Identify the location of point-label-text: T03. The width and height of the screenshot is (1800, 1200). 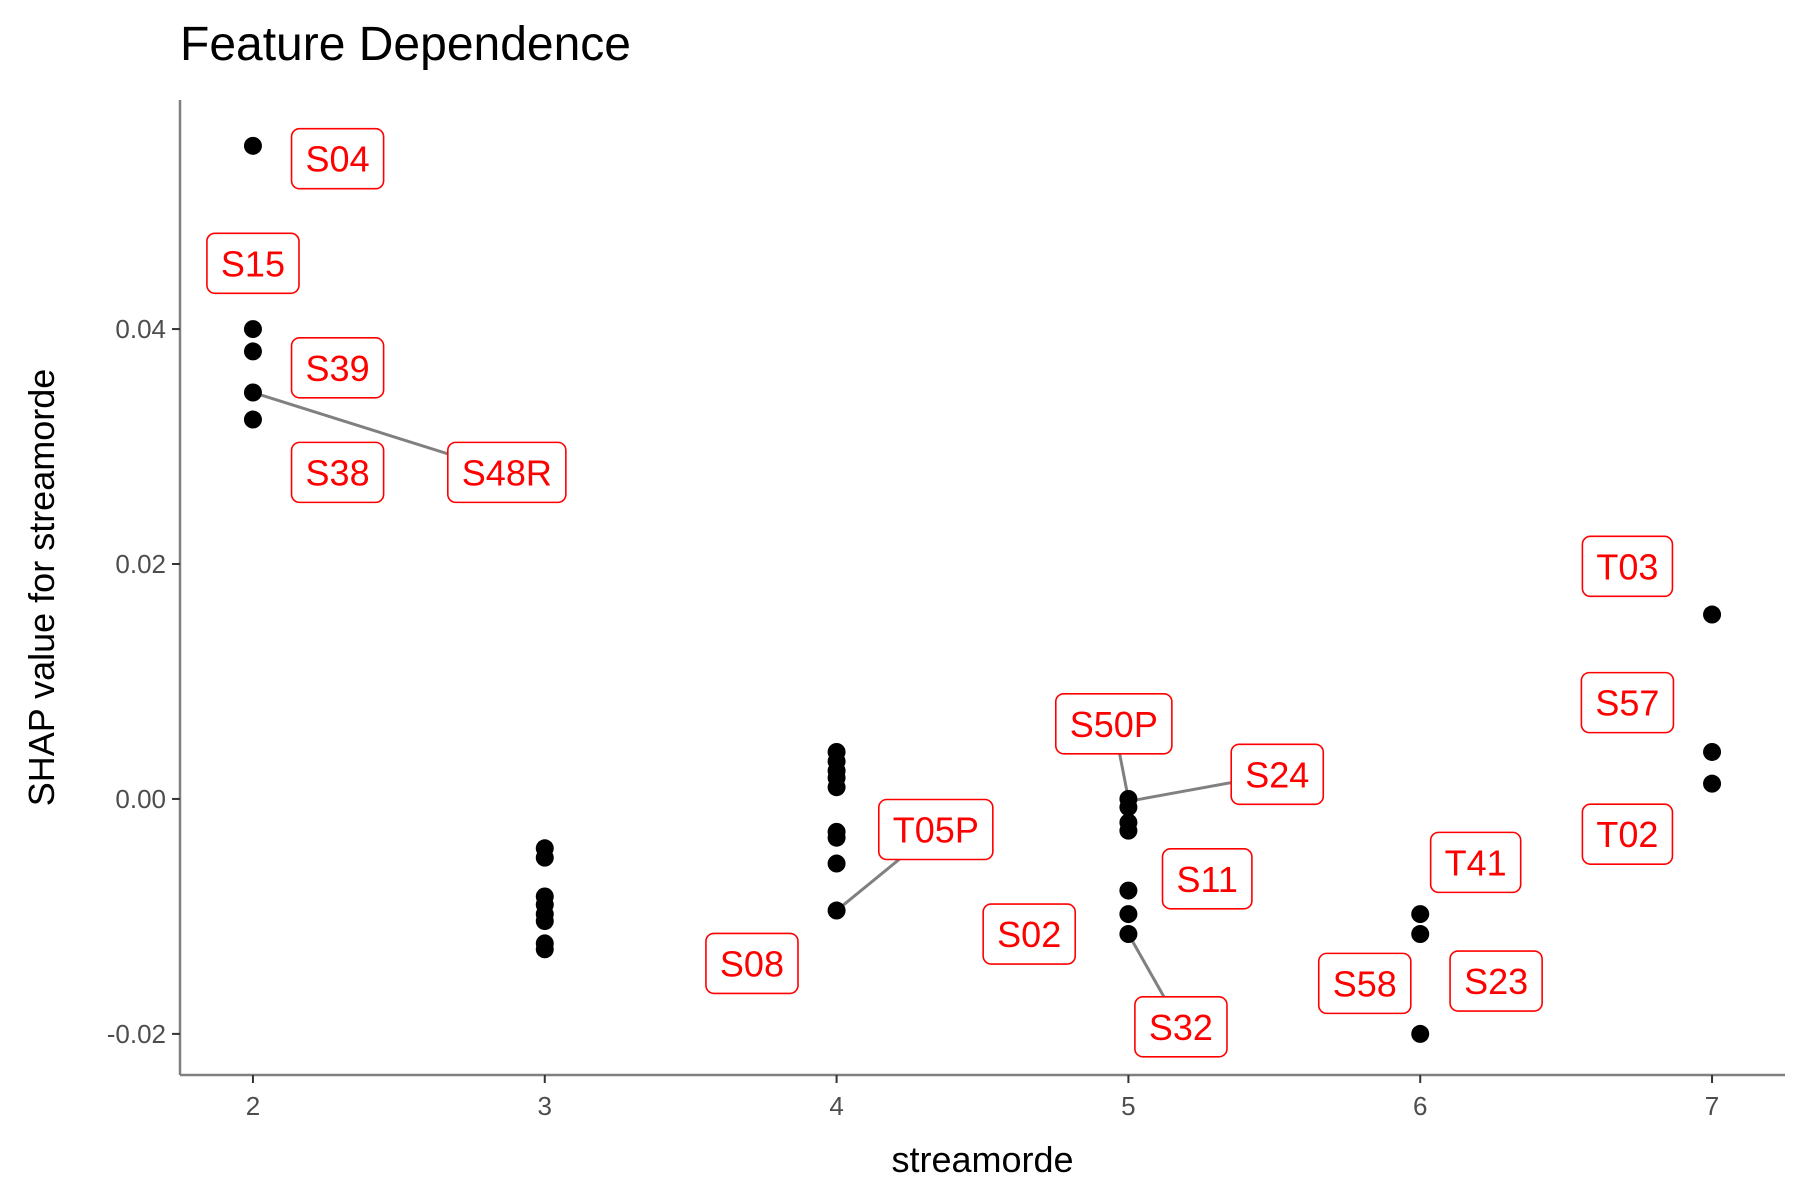
(1627, 566).